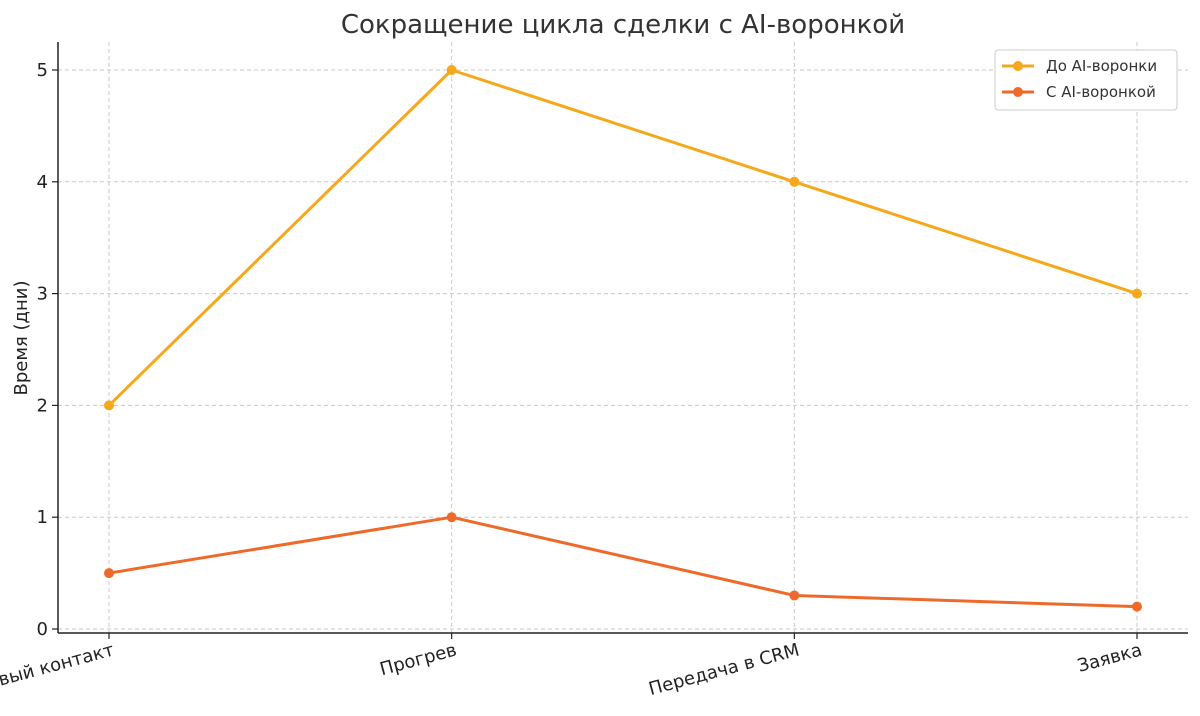  Describe the element at coordinates (724, 670) in the screenshot. I see `x-tick-label: Передача в CRM` at that location.